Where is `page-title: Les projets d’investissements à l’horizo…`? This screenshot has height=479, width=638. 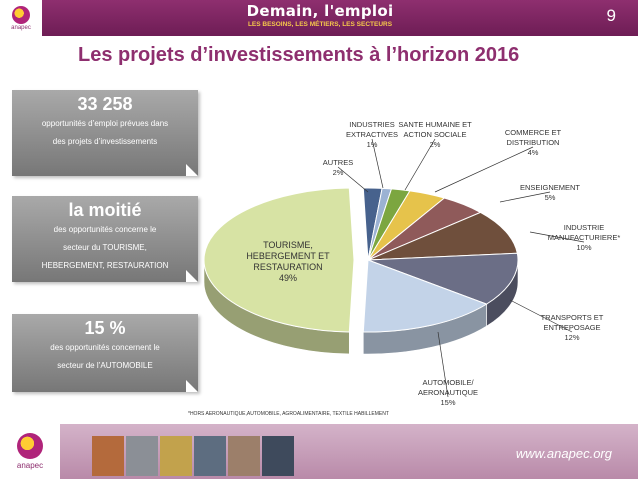
page-title: Les projets d’investissements à l’horizo… is located at coordinates (299, 55).